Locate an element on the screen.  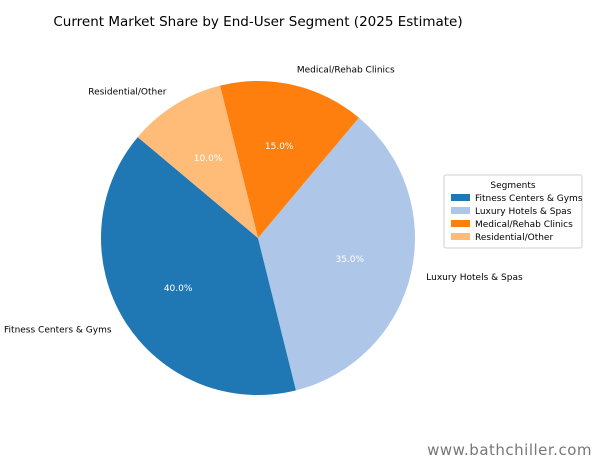
legend-entry: Fitness Centers & Gyms is located at coordinates (529, 199).